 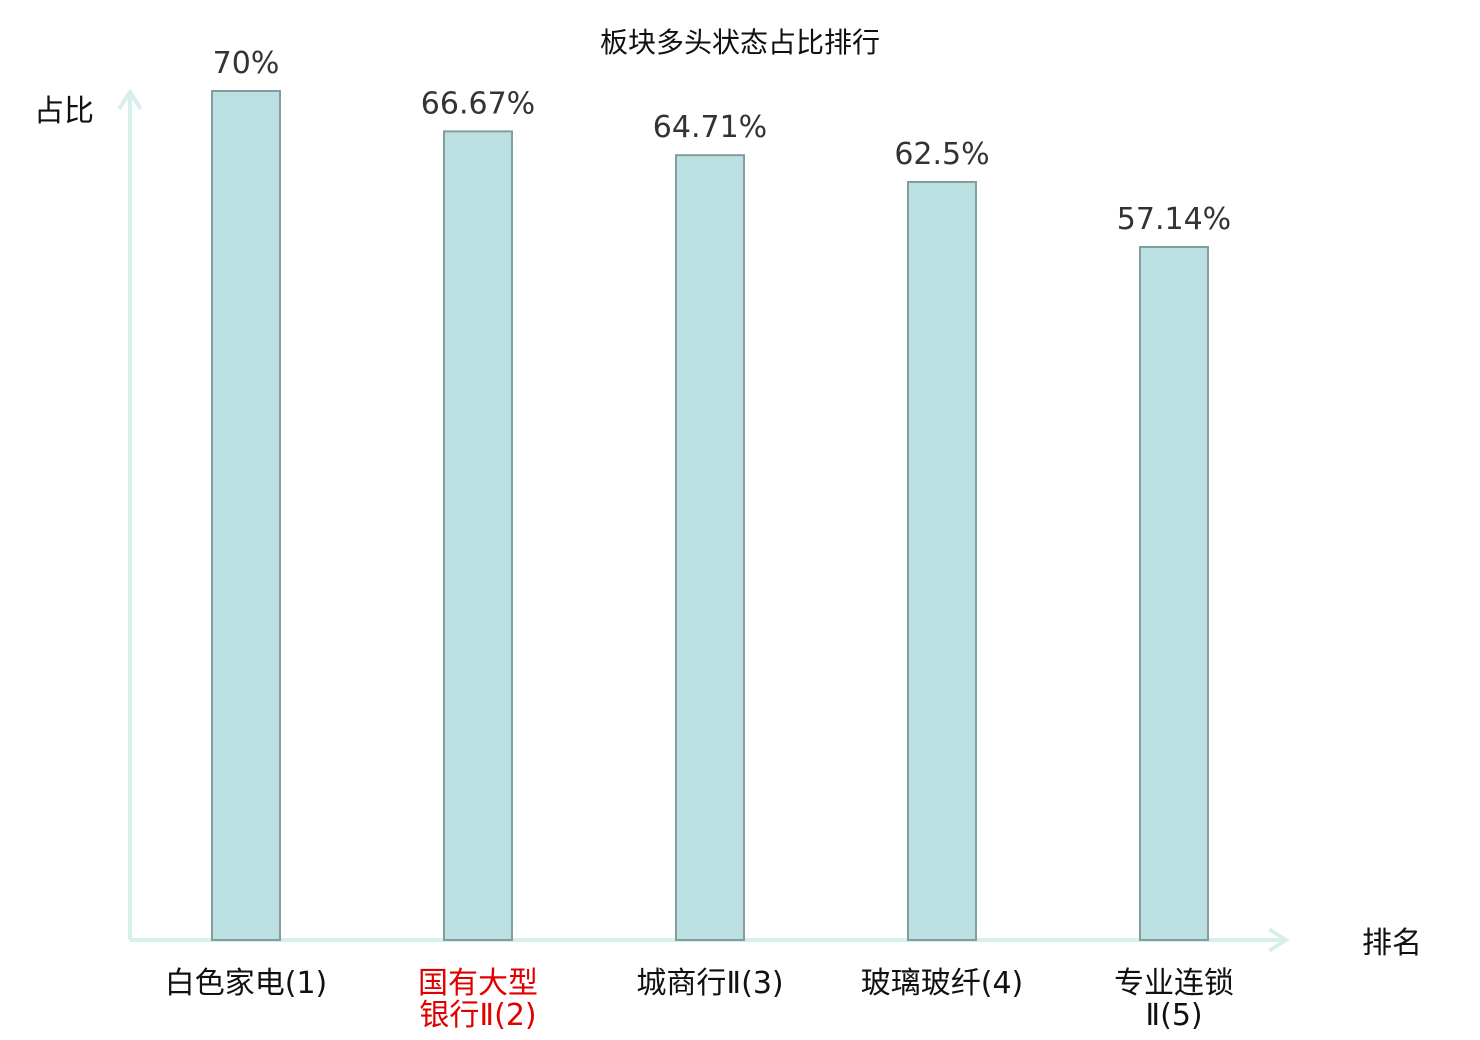 What do you see at coordinates (246, 63) in the screenshot?
I see `value-label-1: 70%` at bounding box center [246, 63].